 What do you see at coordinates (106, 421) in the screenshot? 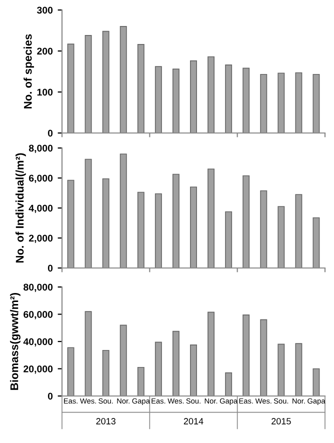
I see `text: 2013` at bounding box center [106, 421].